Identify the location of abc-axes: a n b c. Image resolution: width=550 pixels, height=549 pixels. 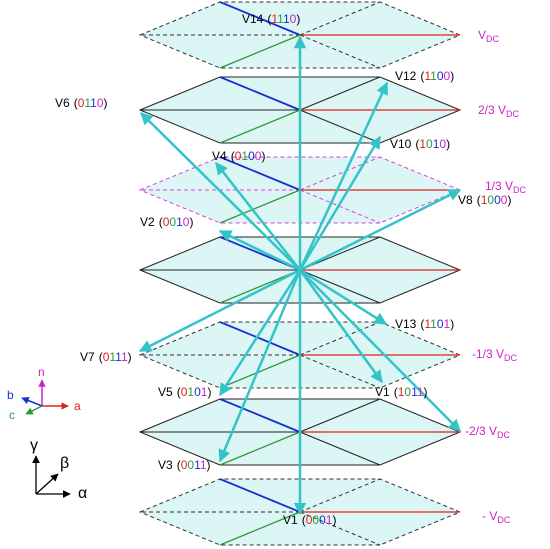
(44, 393).